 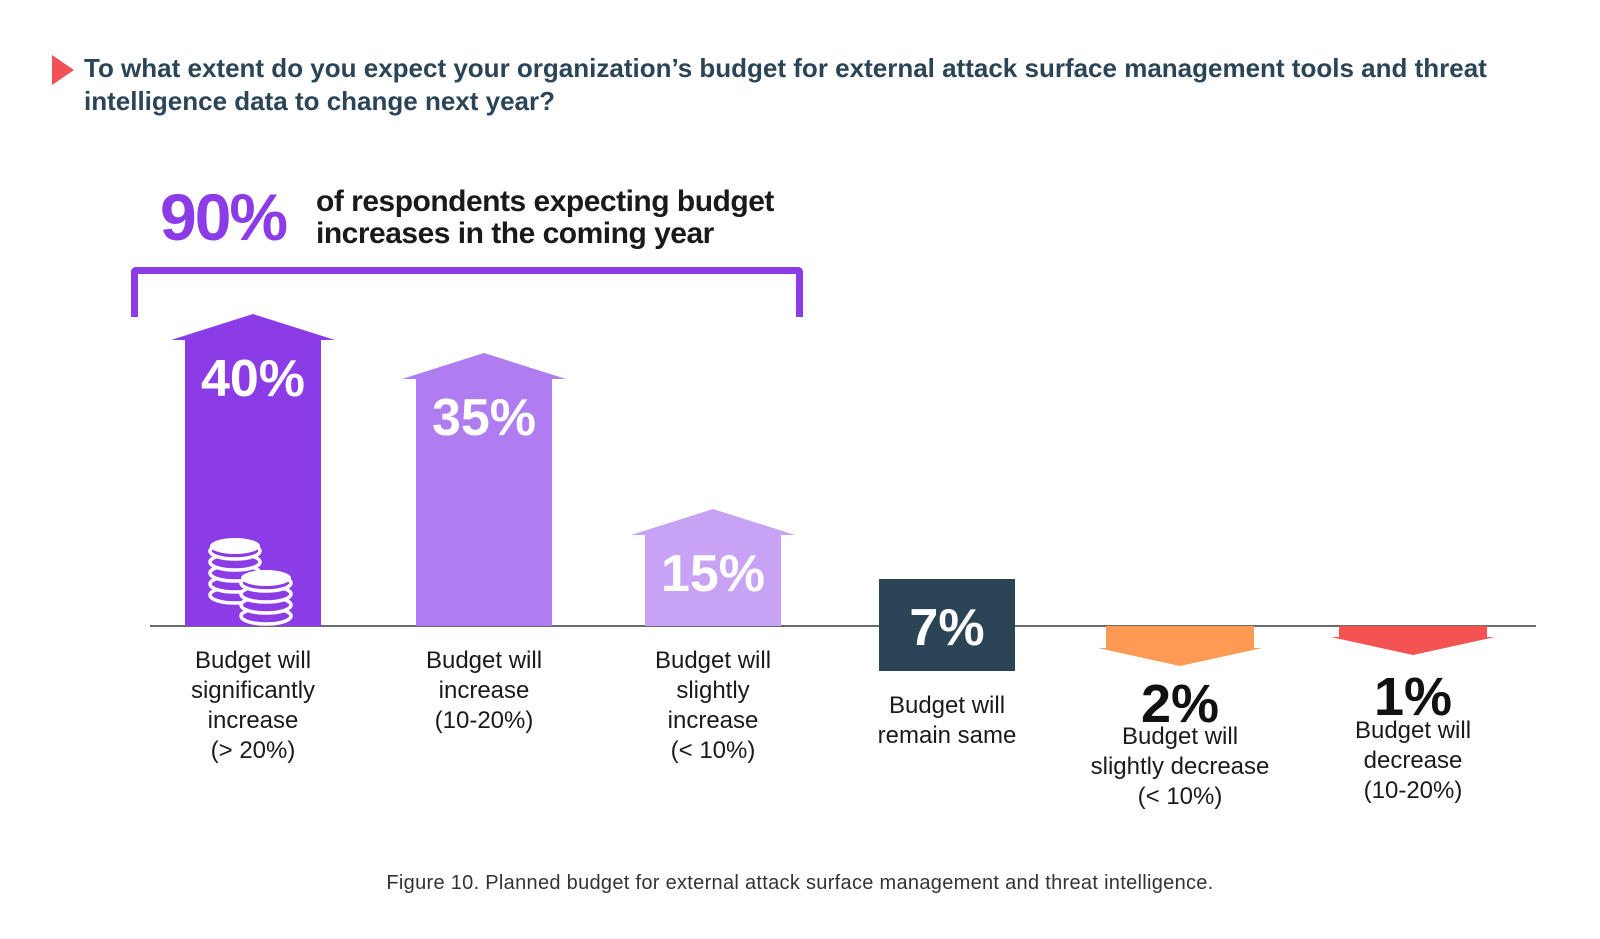 What do you see at coordinates (1180, 704) in the screenshot?
I see `bar-value-label: 2%` at bounding box center [1180, 704].